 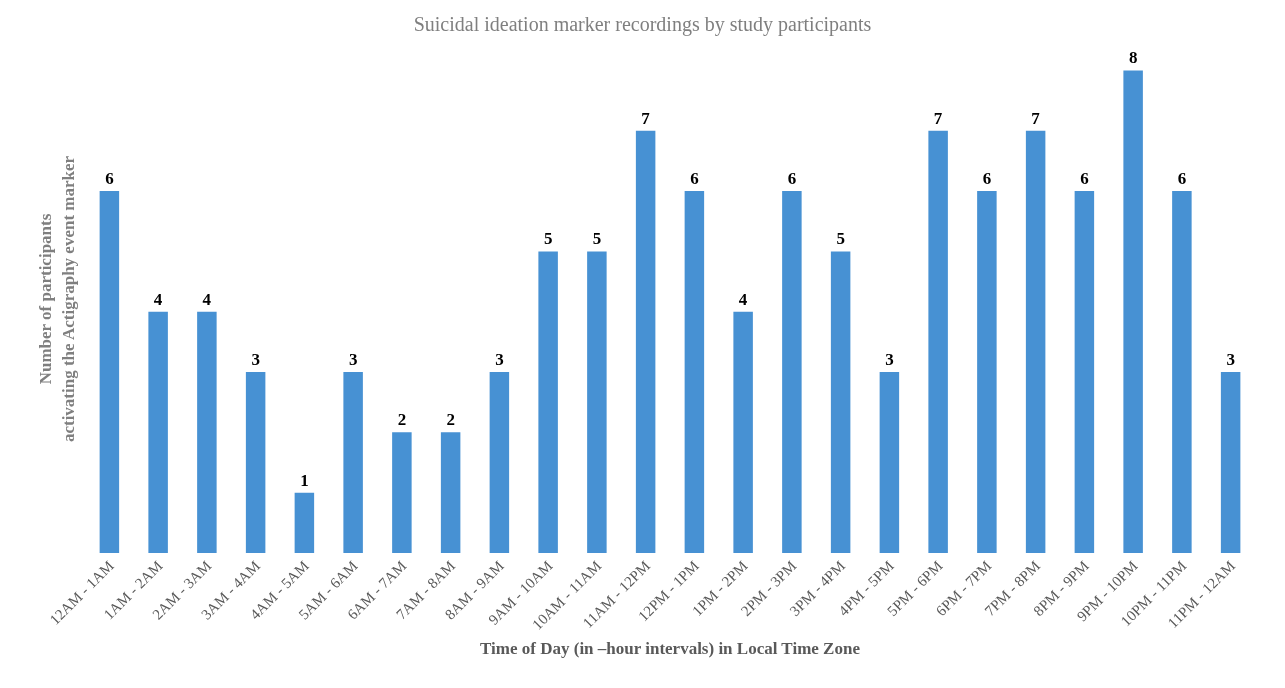 I want to click on data-label: 1, so click(x=304, y=480).